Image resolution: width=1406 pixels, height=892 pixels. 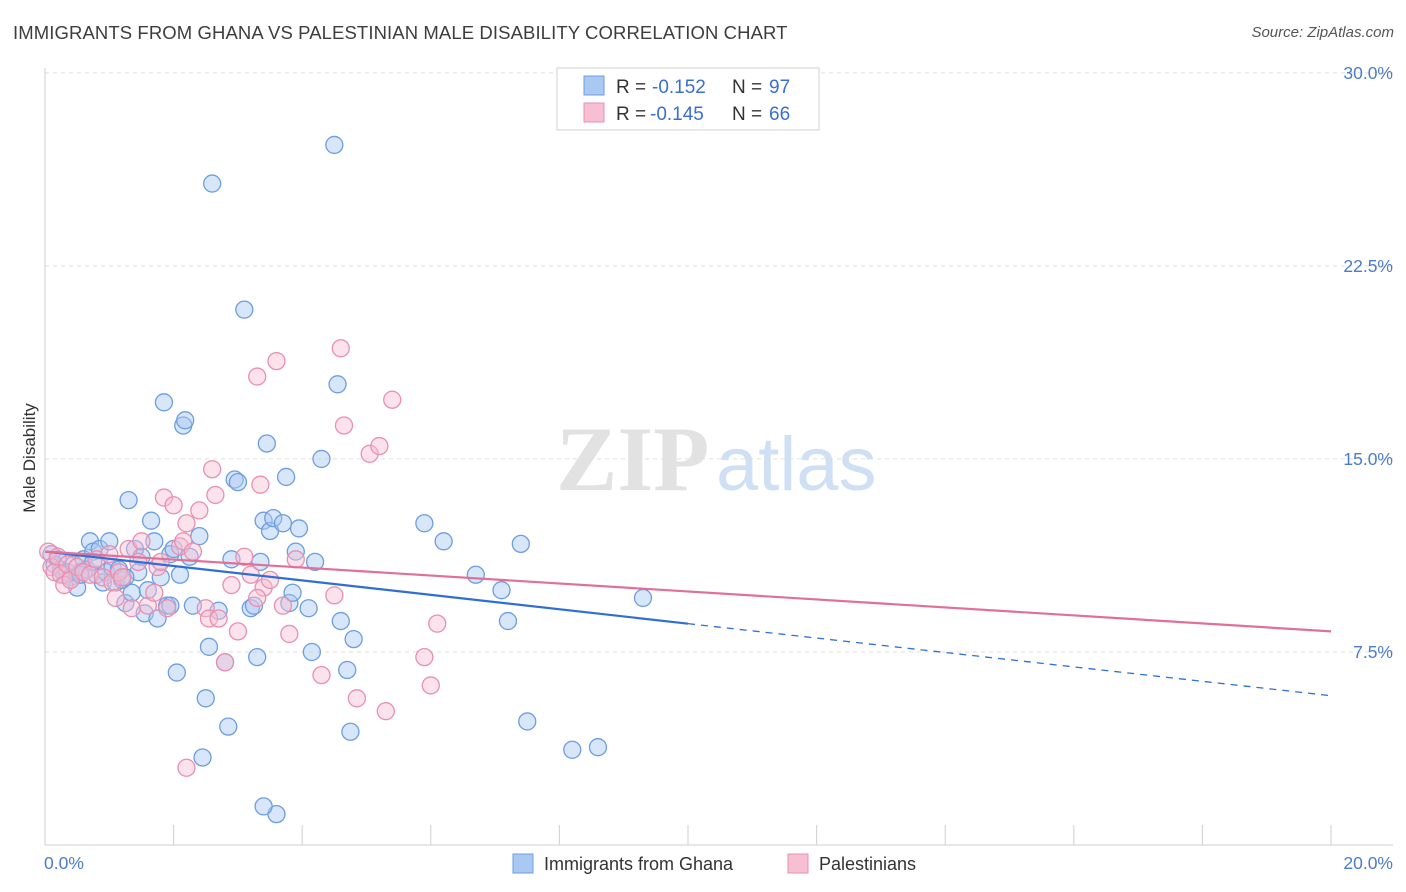 What do you see at coordinates (64, 863) in the screenshot?
I see `x-tick-label: 0.0%` at bounding box center [64, 863].